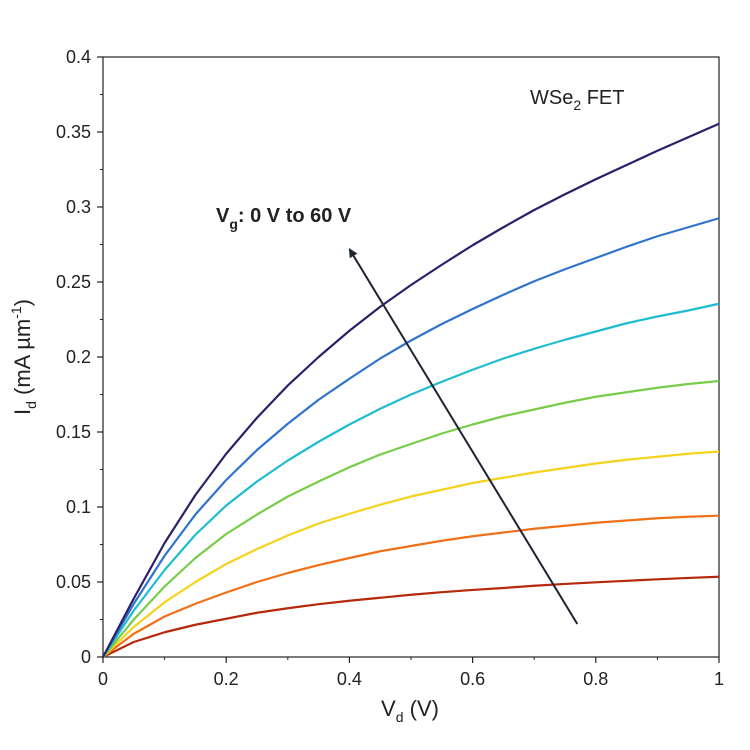 This screenshot has width=750, height=750. What do you see at coordinates (577, 100) in the screenshot?
I see `device-label: WSe2 FET` at bounding box center [577, 100].